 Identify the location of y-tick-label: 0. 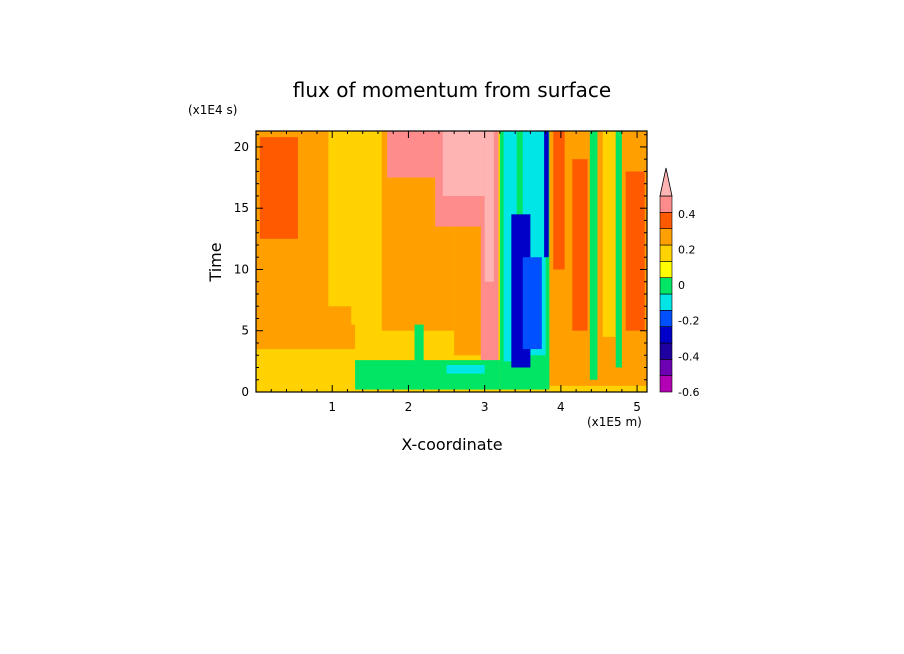
(245, 392).